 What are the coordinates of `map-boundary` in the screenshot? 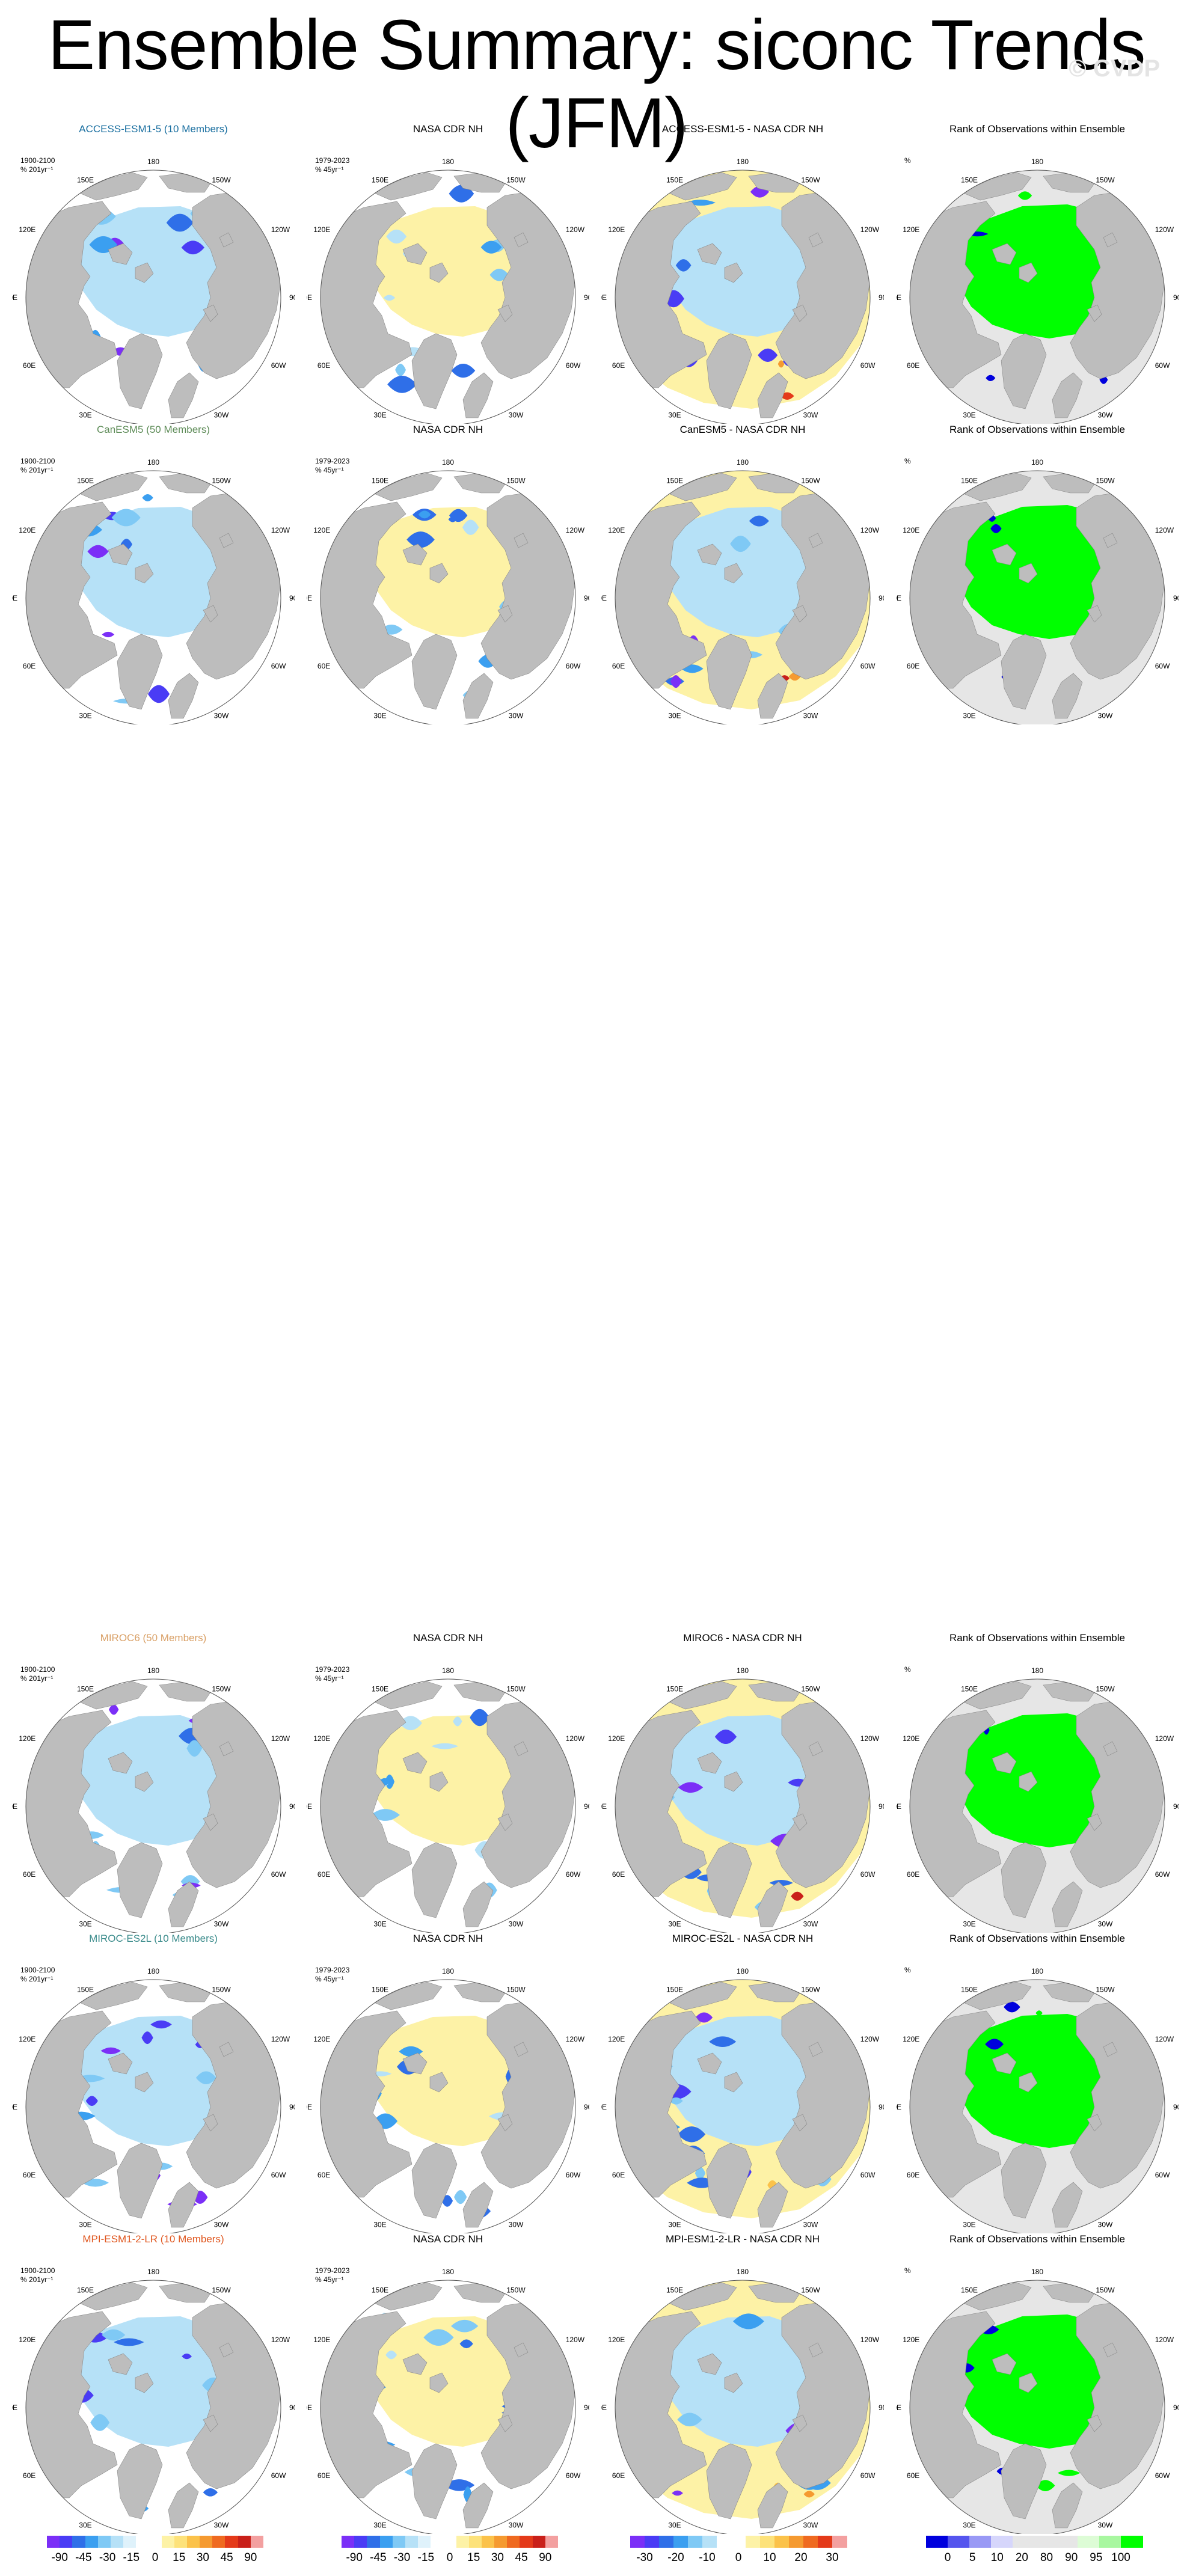 It's located at (1037, 597).